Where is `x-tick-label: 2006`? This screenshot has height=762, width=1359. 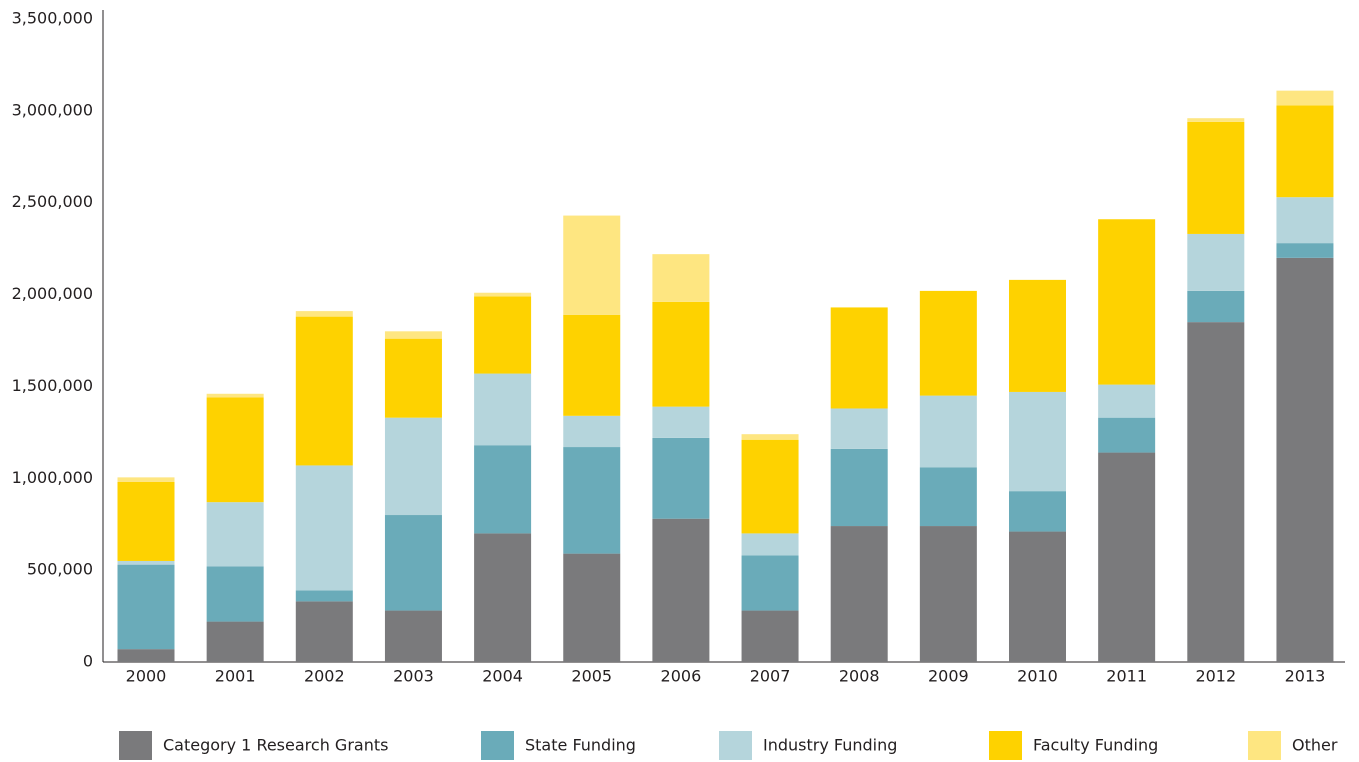
x-tick-label: 2006 is located at coordinates (681, 676).